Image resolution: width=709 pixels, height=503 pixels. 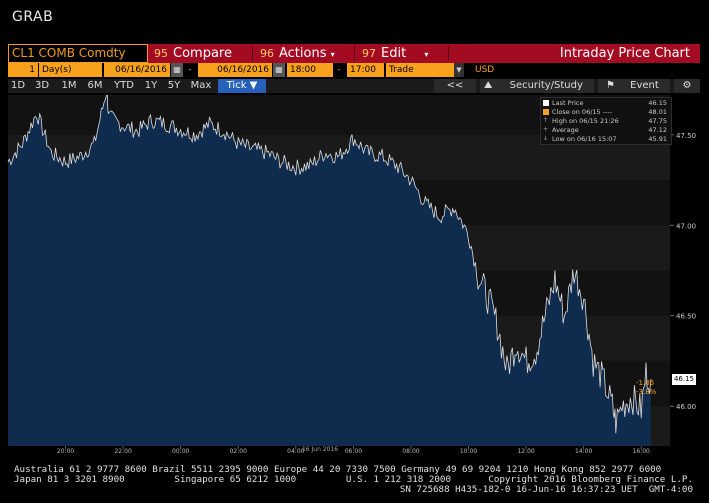 I want to click on date-label: 16 Jun 2016, so click(x=320, y=449).